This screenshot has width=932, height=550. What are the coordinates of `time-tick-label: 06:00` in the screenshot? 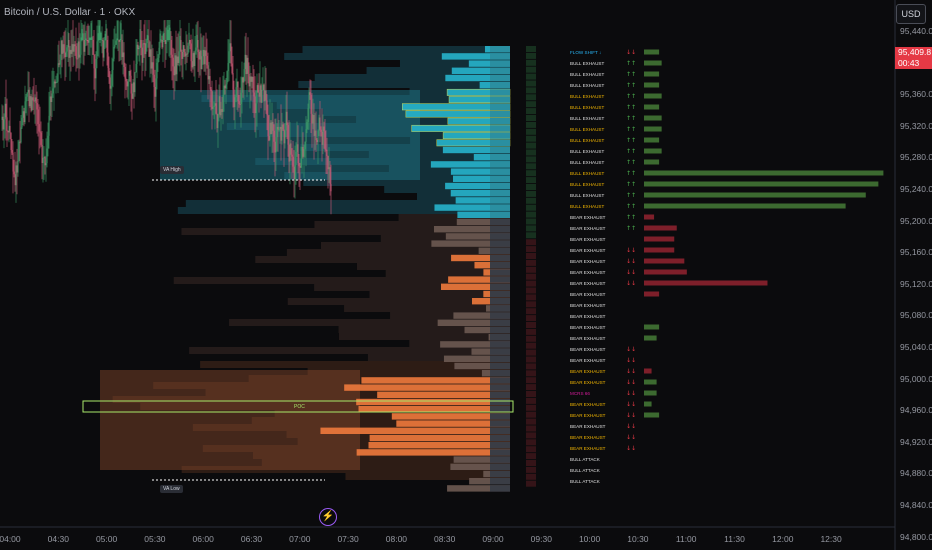 It's located at (203, 539).